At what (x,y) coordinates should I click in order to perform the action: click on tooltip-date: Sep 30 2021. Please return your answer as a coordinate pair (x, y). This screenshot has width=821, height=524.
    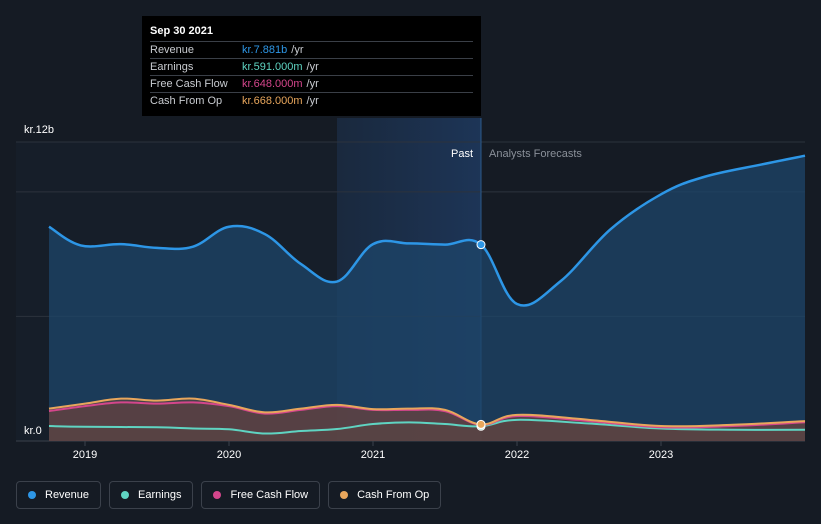
    Looking at the image, I should click on (181, 31).